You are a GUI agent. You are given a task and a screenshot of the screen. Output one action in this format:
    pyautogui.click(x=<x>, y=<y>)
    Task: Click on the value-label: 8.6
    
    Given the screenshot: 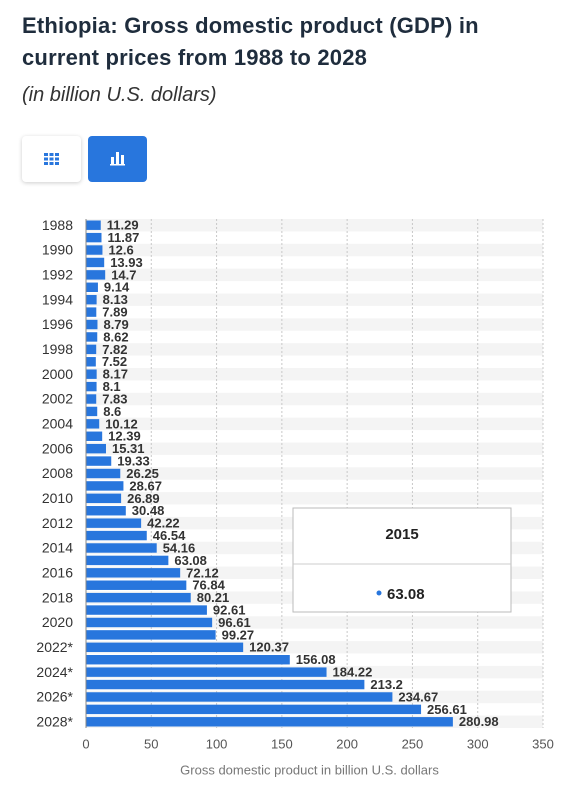 What is the action you would take?
    pyautogui.click(x=112, y=411)
    